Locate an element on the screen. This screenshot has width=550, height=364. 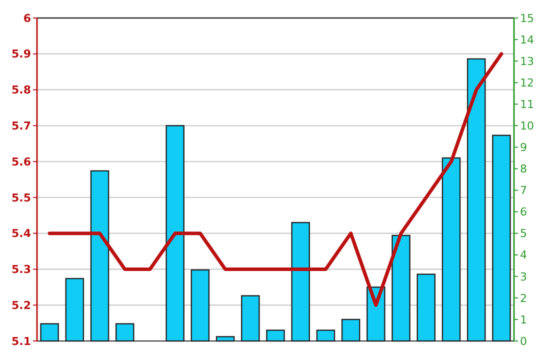
y2-tick-label: 1 is located at coordinates (523, 319).